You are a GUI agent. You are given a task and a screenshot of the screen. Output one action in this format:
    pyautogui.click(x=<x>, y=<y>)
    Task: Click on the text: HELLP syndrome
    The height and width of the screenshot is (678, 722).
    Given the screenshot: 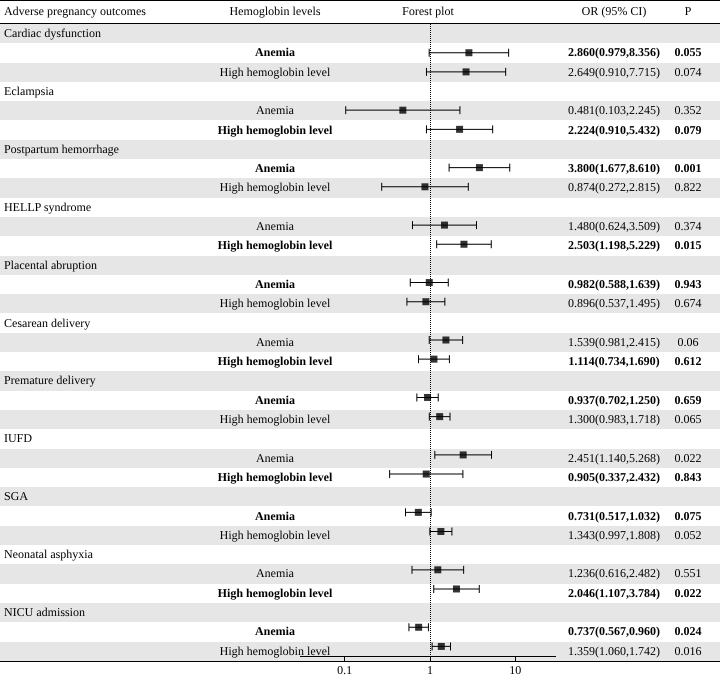 What is the action you would take?
    pyautogui.click(x=48, y=207)
    